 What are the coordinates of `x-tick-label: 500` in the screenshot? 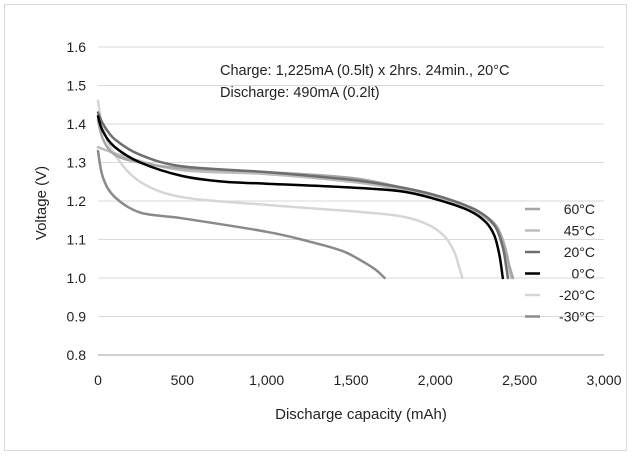 It's located at (183, 380).